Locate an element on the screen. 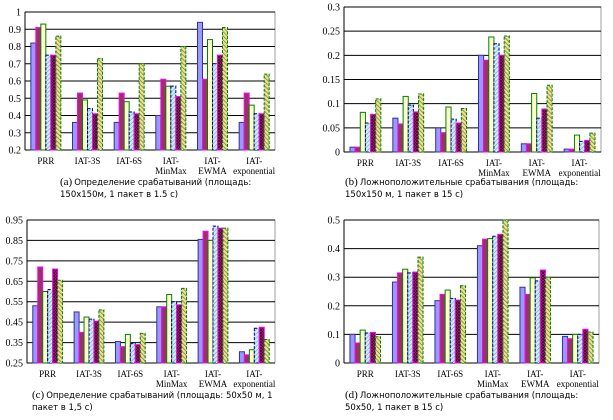 The height and width of the screenshot is (420, 613). y-tick-label: 0.85 is located at coordinates (15, 241).